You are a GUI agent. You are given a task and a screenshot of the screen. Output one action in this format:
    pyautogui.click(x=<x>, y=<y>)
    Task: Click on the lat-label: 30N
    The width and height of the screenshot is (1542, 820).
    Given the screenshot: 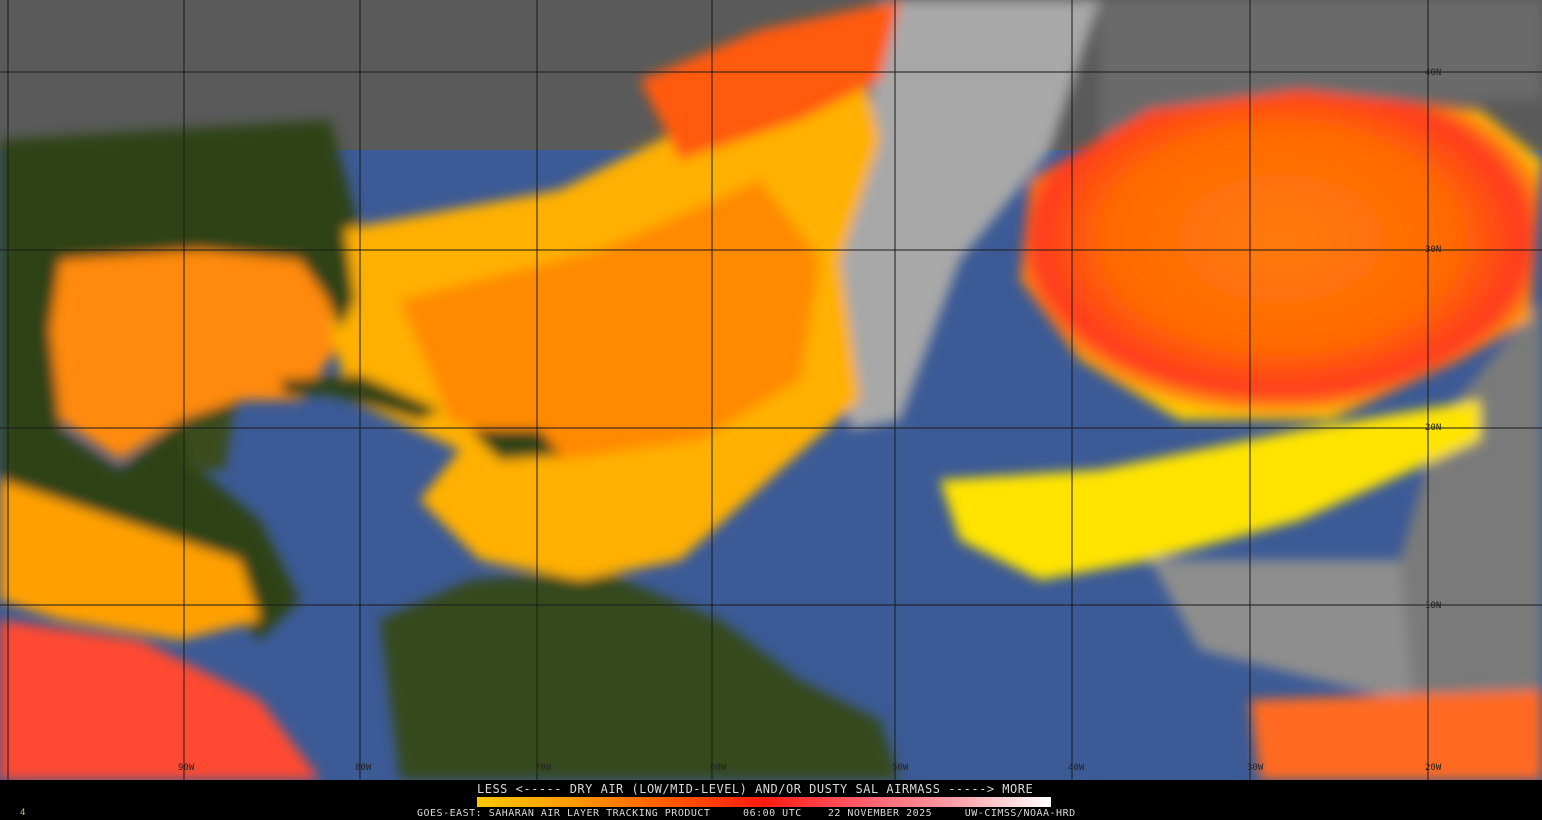 What is the action you would take?
    pyautogui.click(x=1433, y=250)
    